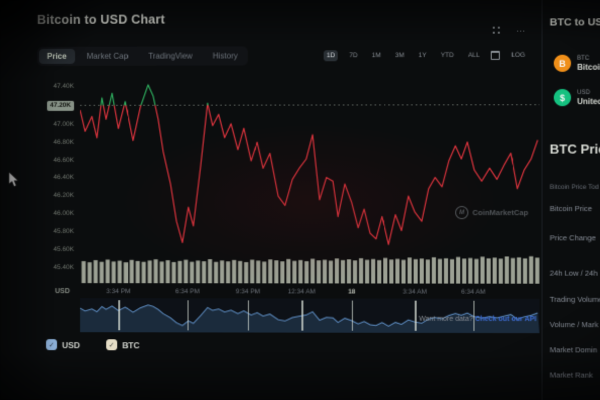 The image size is (600, 400). I want to click on api-note: Want more data? Check out our API, so click(478, 319).